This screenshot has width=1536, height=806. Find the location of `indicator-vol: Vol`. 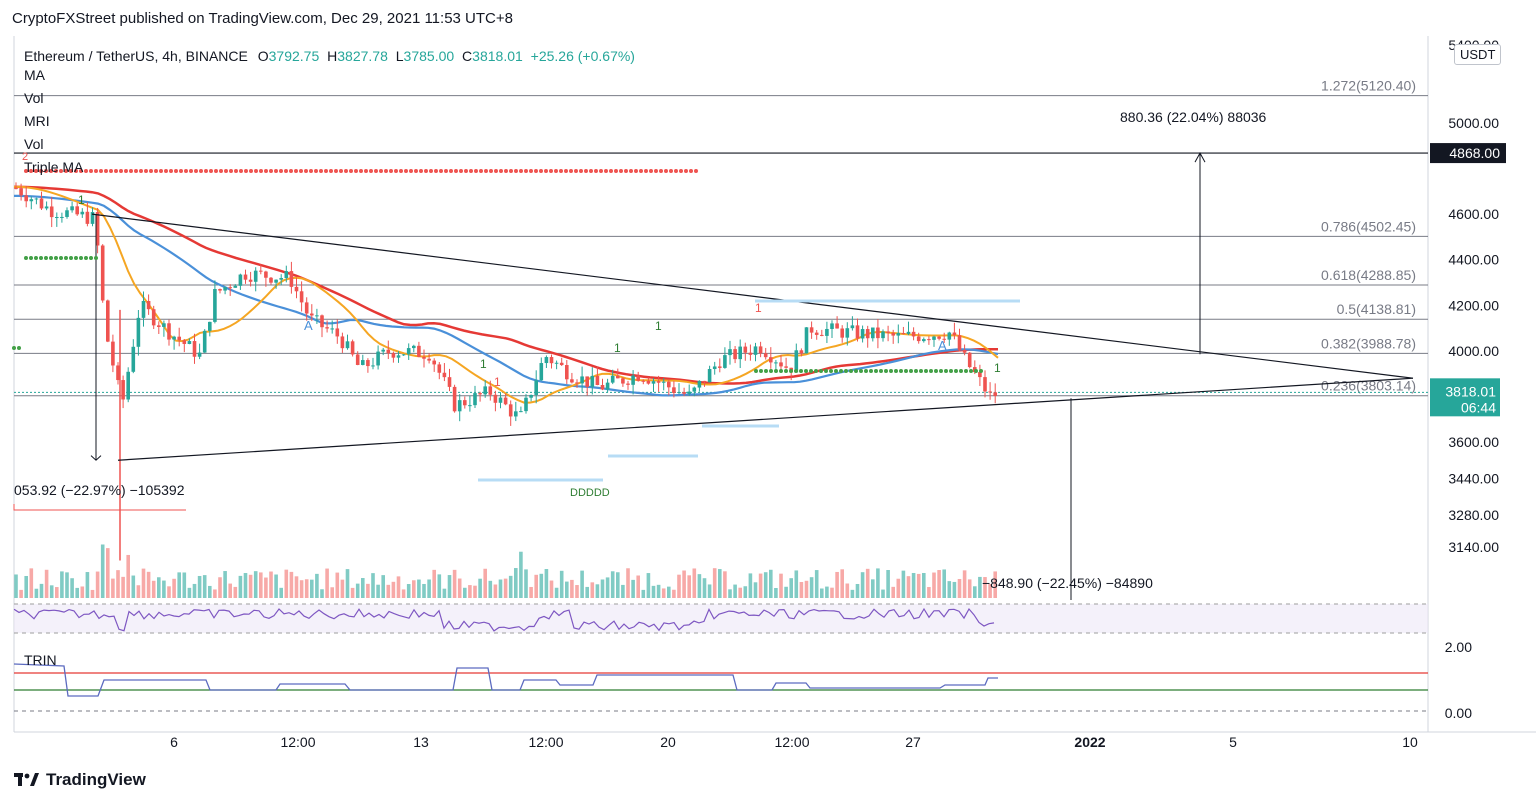

indicator-vol: Vol is located at coordinates (34, 98).